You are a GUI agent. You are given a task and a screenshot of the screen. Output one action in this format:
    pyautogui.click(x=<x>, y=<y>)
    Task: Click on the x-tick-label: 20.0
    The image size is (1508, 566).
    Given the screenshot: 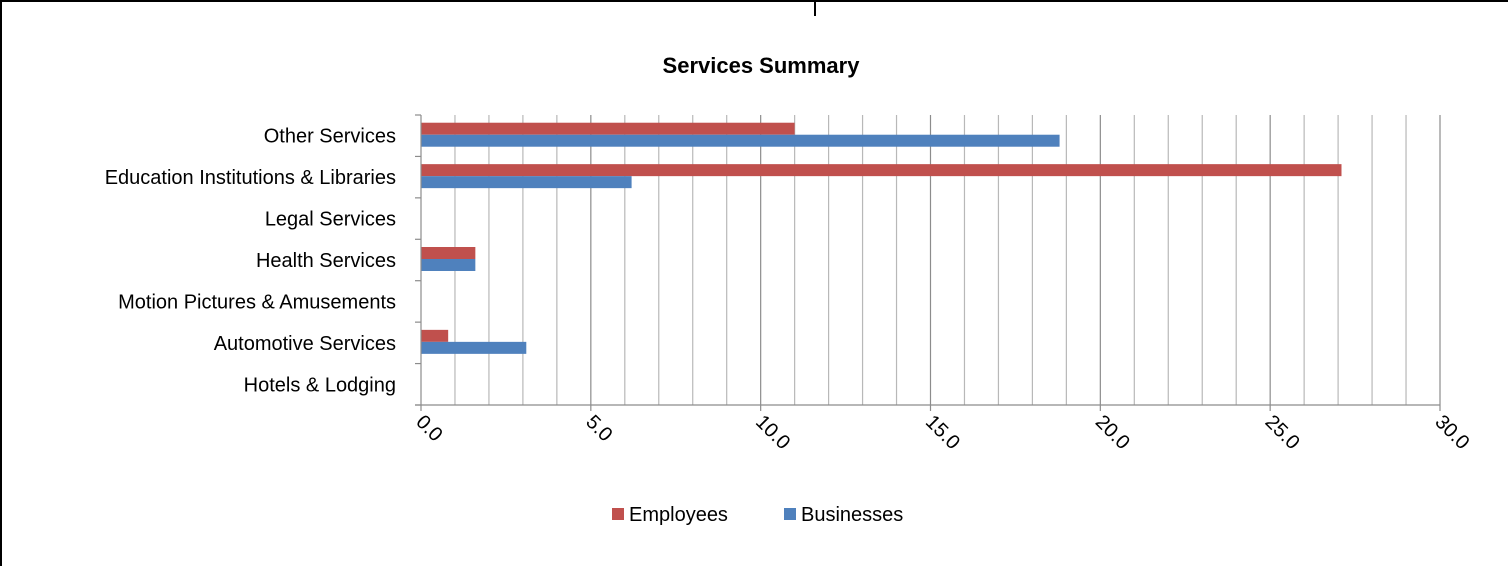 What is the action you would take?
    pyautogui.click(x=1112, y=432)
    